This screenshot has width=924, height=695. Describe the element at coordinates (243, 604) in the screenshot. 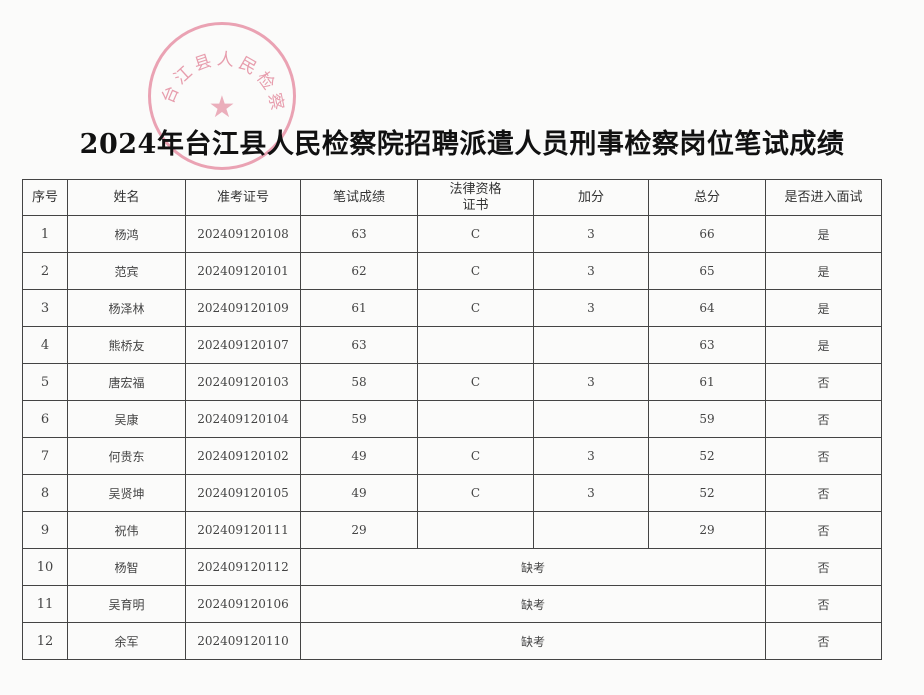

I see `cell-id: 202409120106` at that location.